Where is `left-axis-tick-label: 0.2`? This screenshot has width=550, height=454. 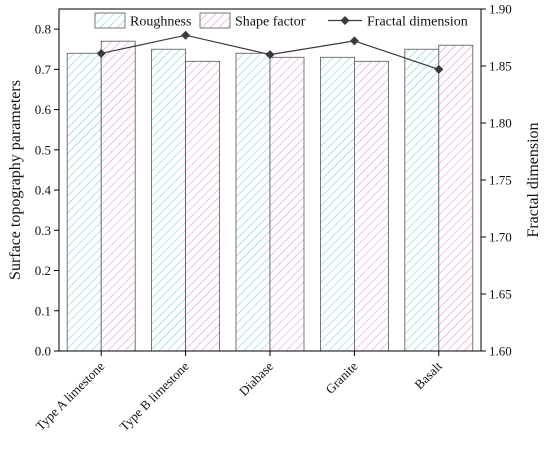
left-axis-tick-label: 0.2 is located at coordinates (43, 270).